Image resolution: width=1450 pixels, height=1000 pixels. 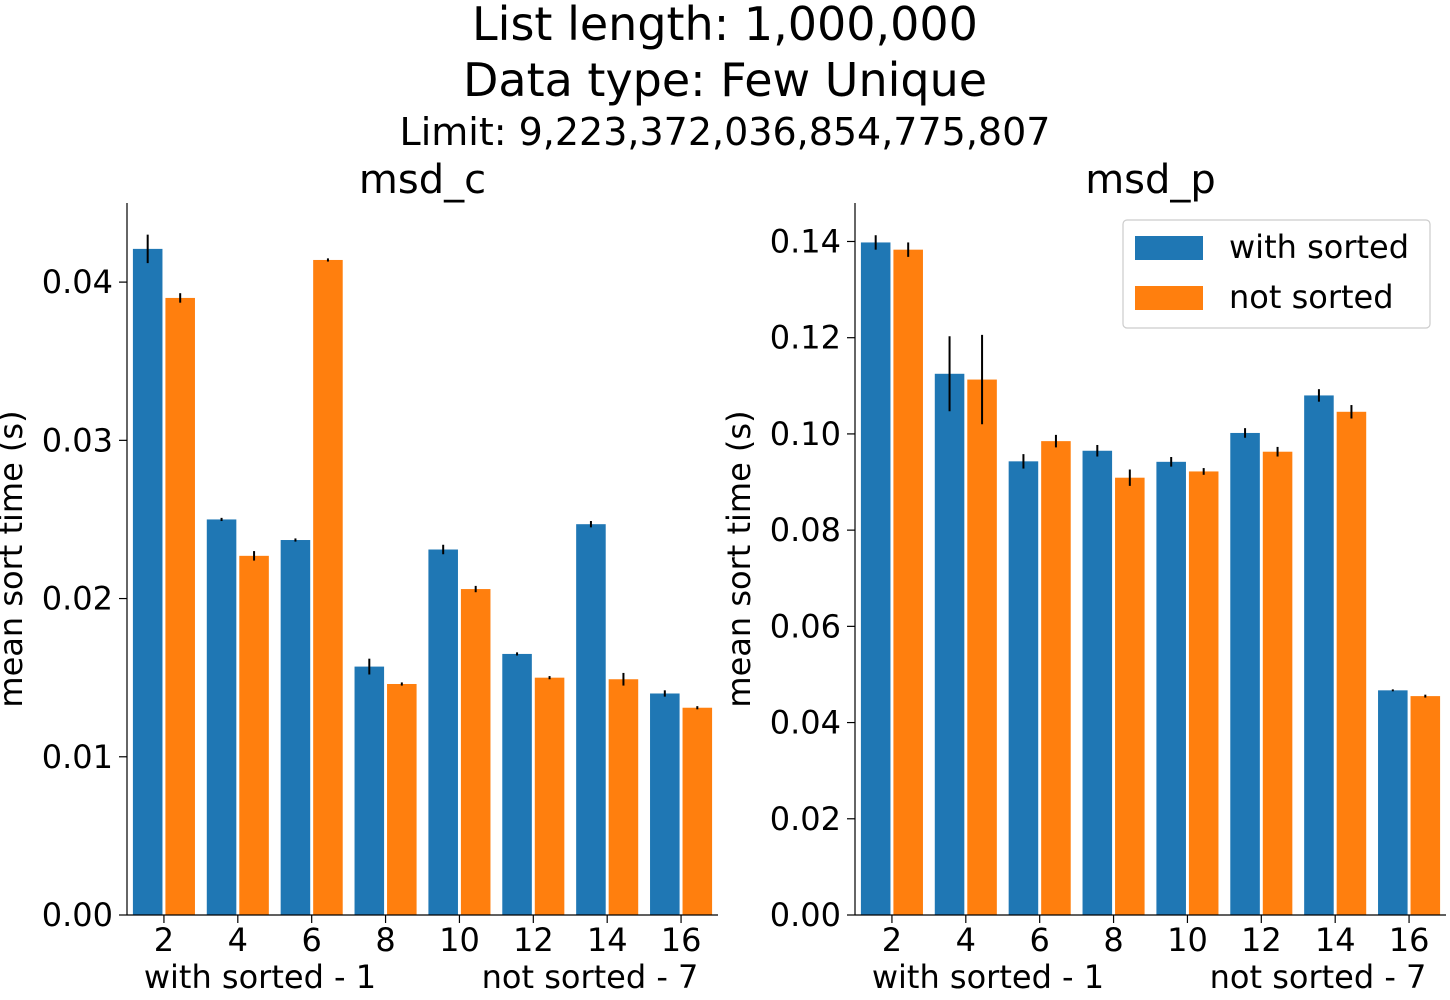 What do you see at coordinates (1150, 180) in the screenshot?
I see `panel-title: msd_p` at bounding box center [1150, 180].